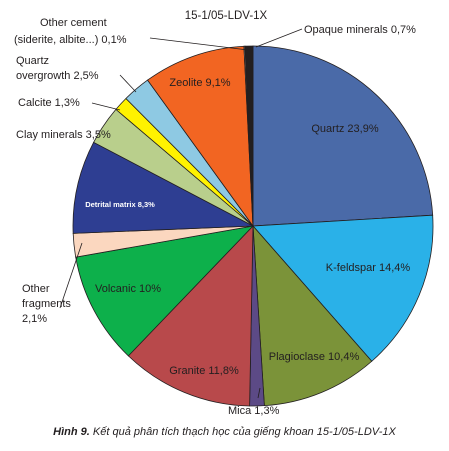  Describe the element at coordinates (199, 83) in the screenshot. I see `label-zeolite: Zeolite 9,1%` at that location.